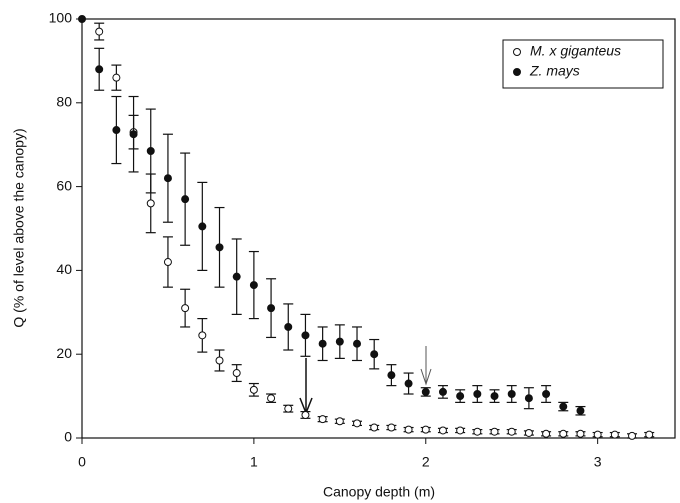 This screenshot has height=503, width=680. I want to click on y-tick-label: 0, so click(68, 437).